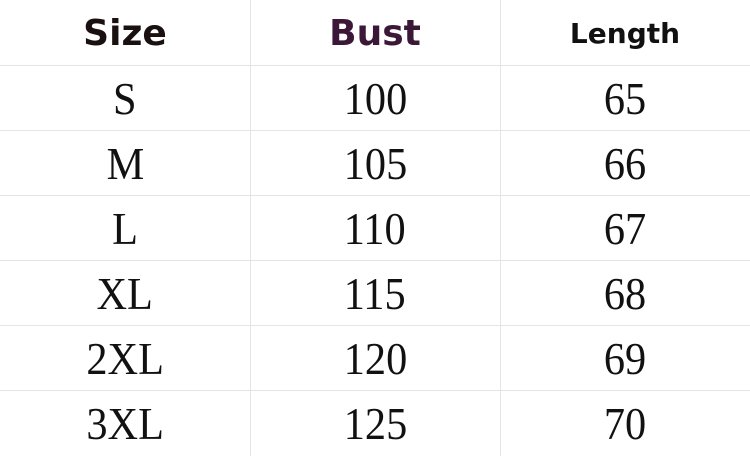  Describe the element at coordinates (375, 33) in the screenshot. I see `header-cell: Bust` at that location.